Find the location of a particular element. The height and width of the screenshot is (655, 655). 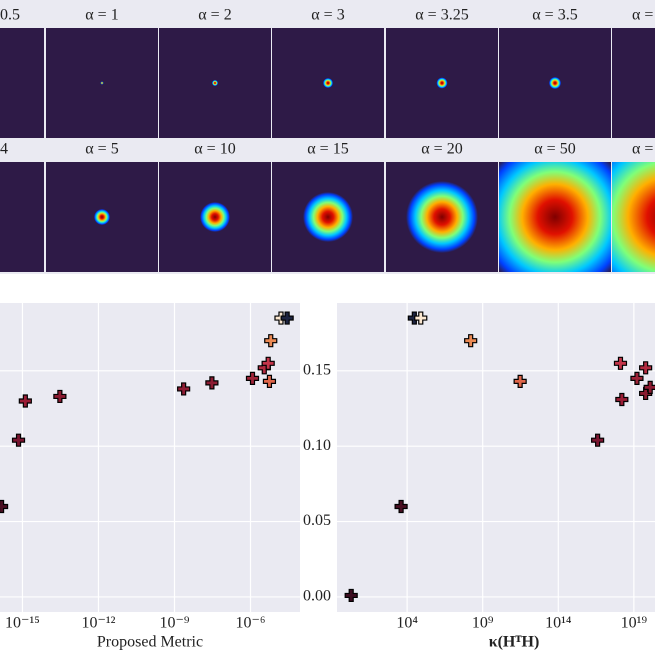

image-title: 4 is located at coordinates (4, 149).